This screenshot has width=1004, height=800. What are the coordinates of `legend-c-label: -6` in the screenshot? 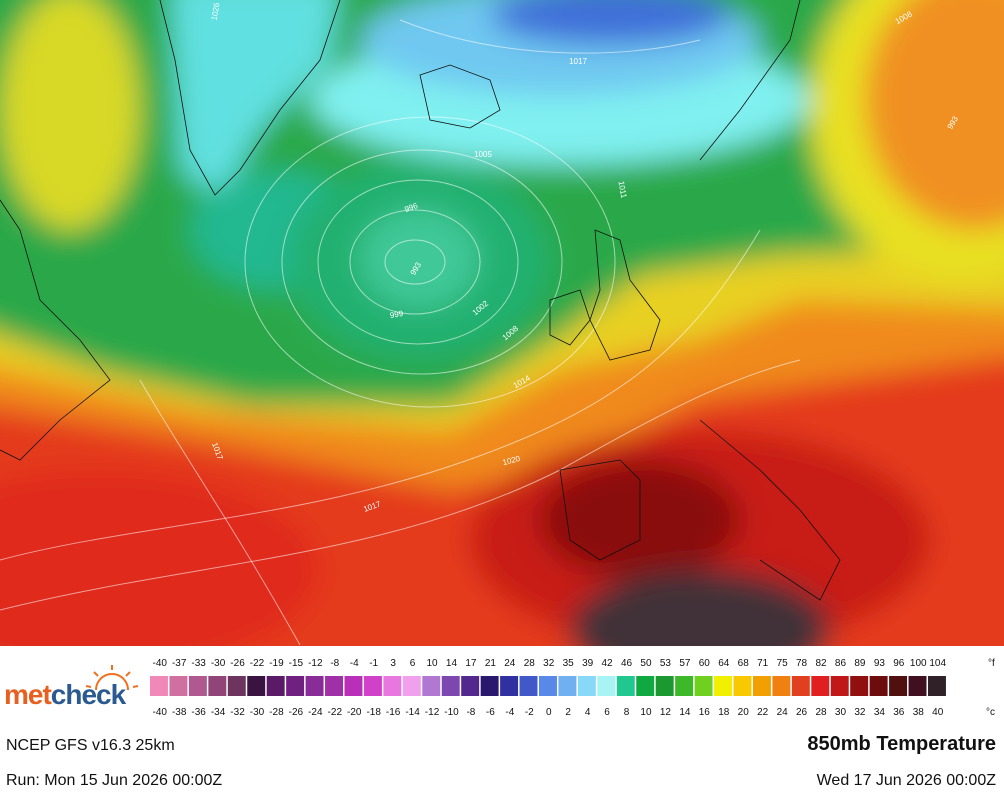 It's located at (490, 712).